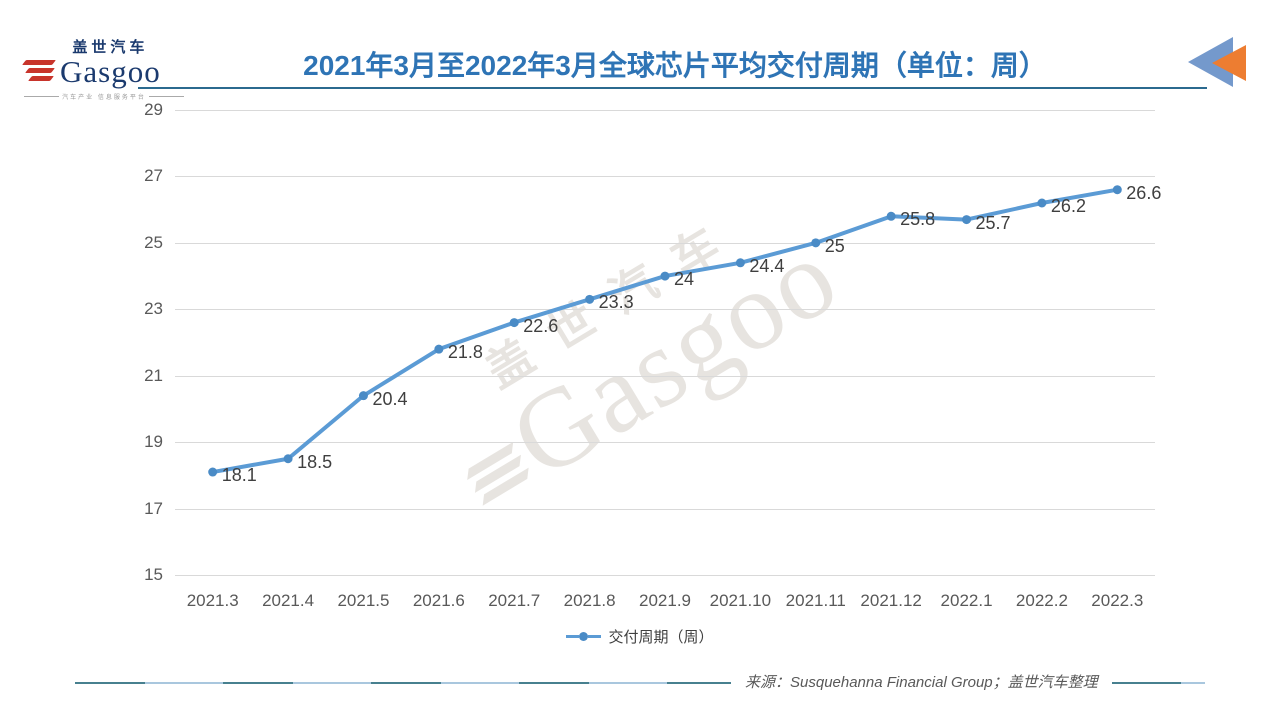  I want to click on x-tick-label: 2021.7, so click(514, 600).